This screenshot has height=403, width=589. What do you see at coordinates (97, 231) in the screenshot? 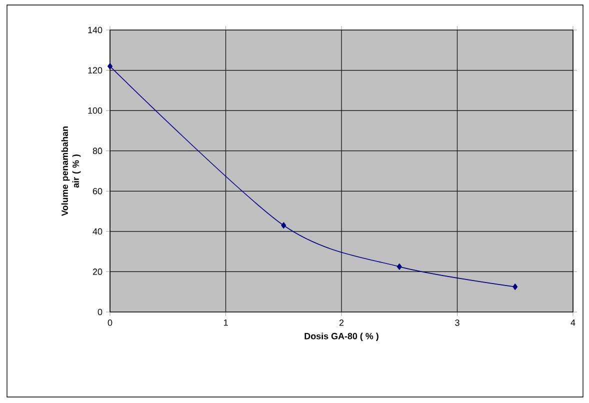
I see `y-tick-label: 40` at bounding box center [97, 231].